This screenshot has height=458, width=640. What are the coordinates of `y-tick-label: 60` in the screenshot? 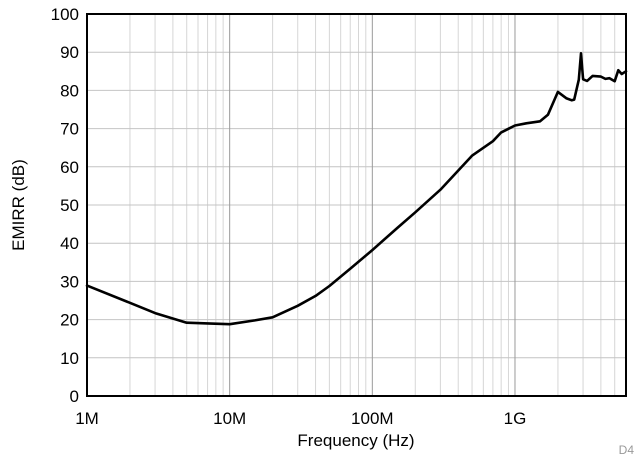 It's located at (69, 167).